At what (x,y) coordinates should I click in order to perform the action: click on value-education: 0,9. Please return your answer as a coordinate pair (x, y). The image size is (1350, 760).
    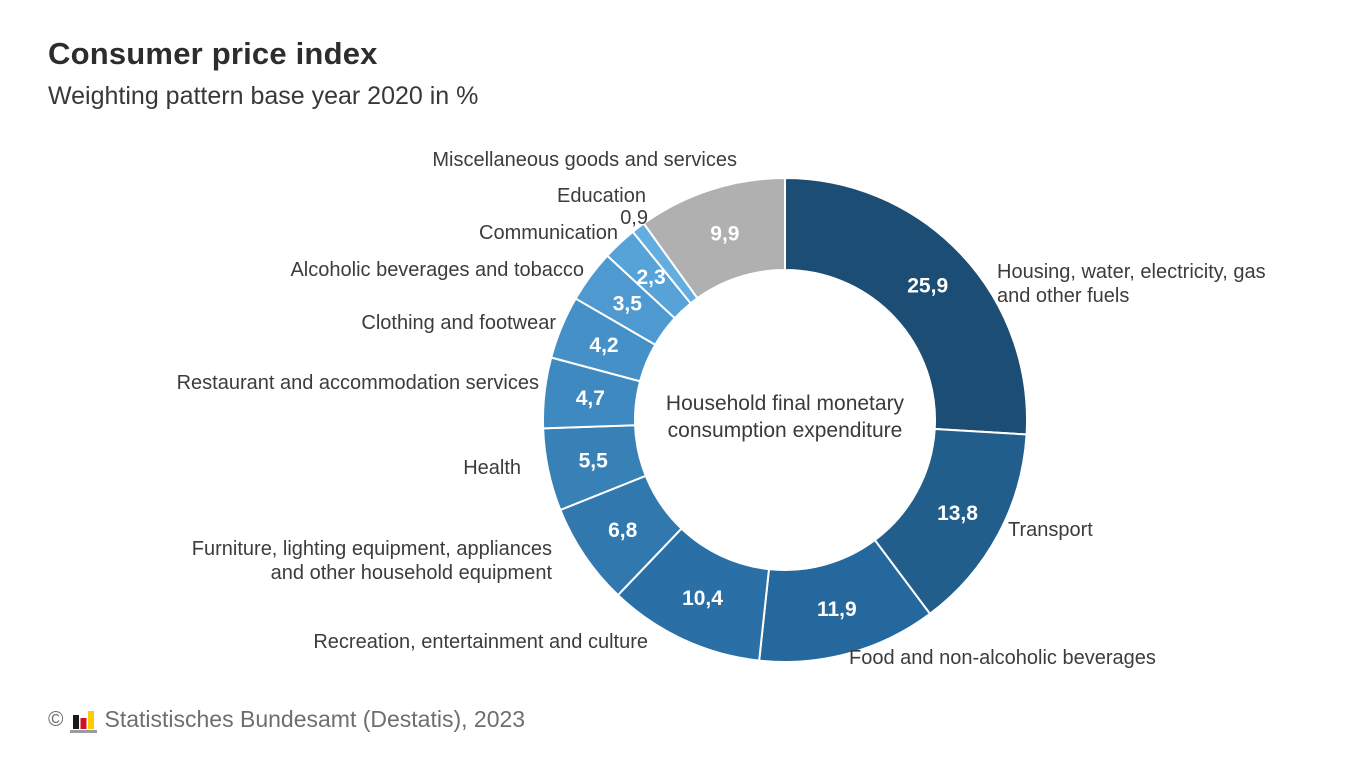
    Looking at the image, I should click on (634, 218).